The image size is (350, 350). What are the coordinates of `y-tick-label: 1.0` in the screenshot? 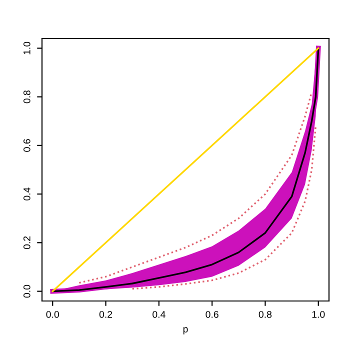 It's located at (26, 48).